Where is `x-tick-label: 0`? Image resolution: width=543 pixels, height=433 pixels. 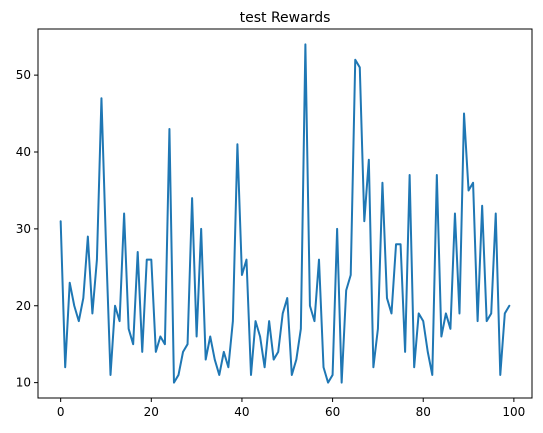 x-tick-label: 0 is located at coordinates (61, 412).